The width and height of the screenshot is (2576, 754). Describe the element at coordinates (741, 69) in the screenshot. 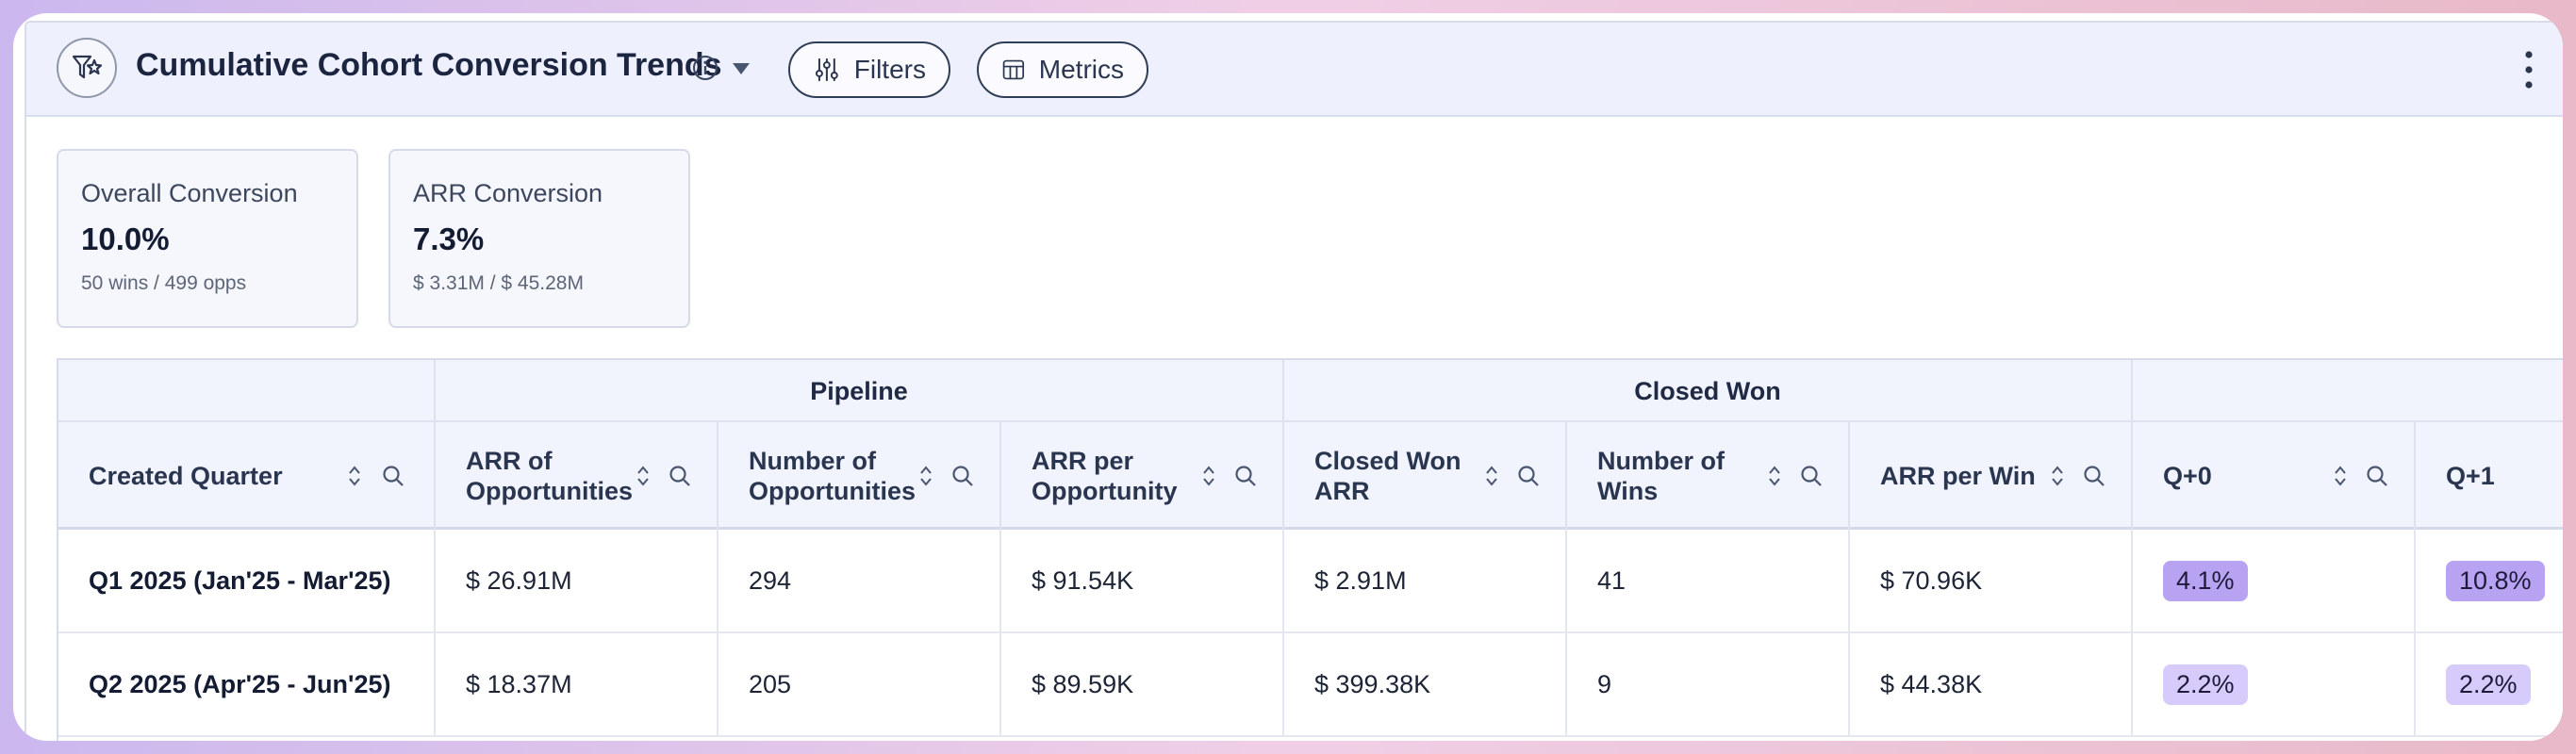

I see `chevron-down-icon` at that location.